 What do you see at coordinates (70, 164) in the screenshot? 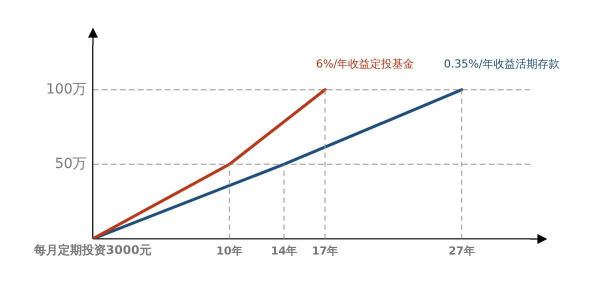
I see `y-tick-label: 50万` at bounding box center [70, 164].